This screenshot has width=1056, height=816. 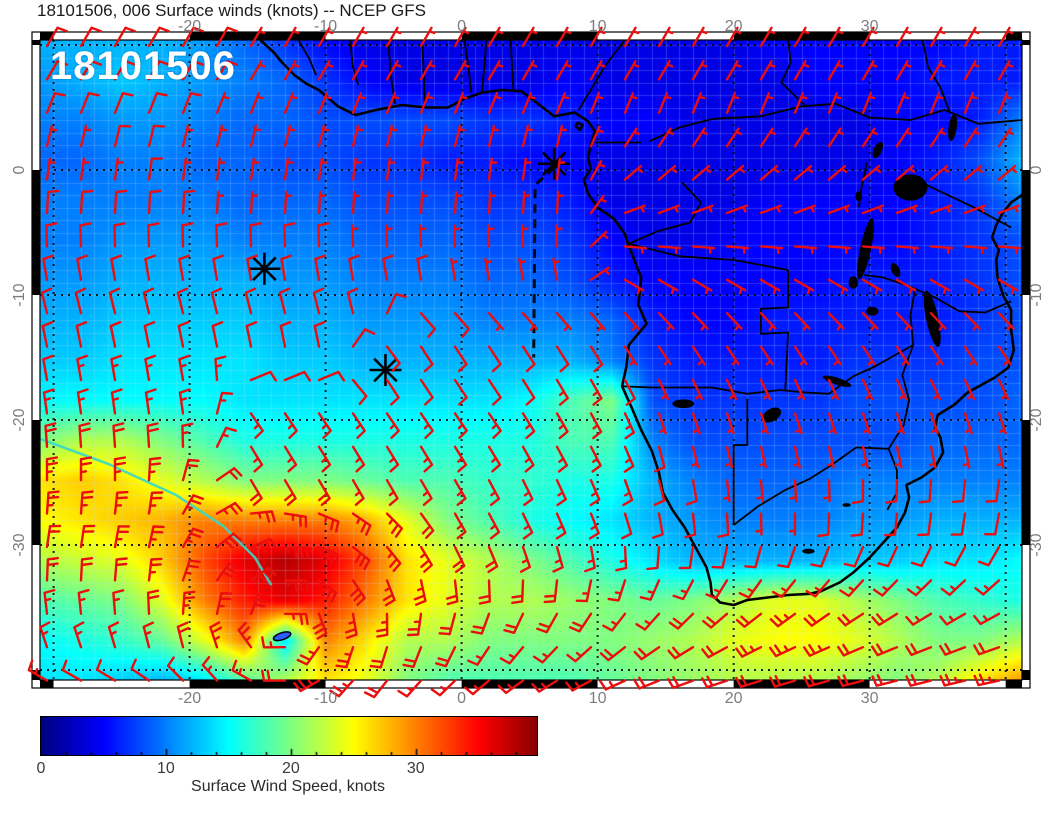 I want to click on bottom-axis-tick-label: 10, so click(x=597, y=698).